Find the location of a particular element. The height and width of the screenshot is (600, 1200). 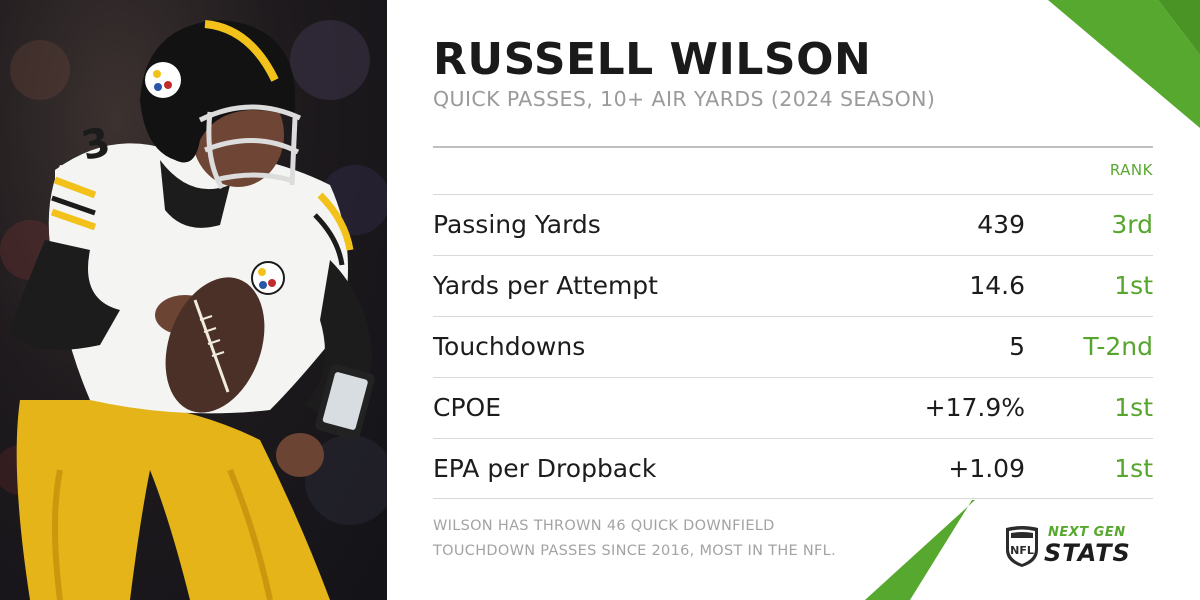

next-gen-stats-logo: NFL NEXT GEN STATS is located at coordinates (1079, 546).